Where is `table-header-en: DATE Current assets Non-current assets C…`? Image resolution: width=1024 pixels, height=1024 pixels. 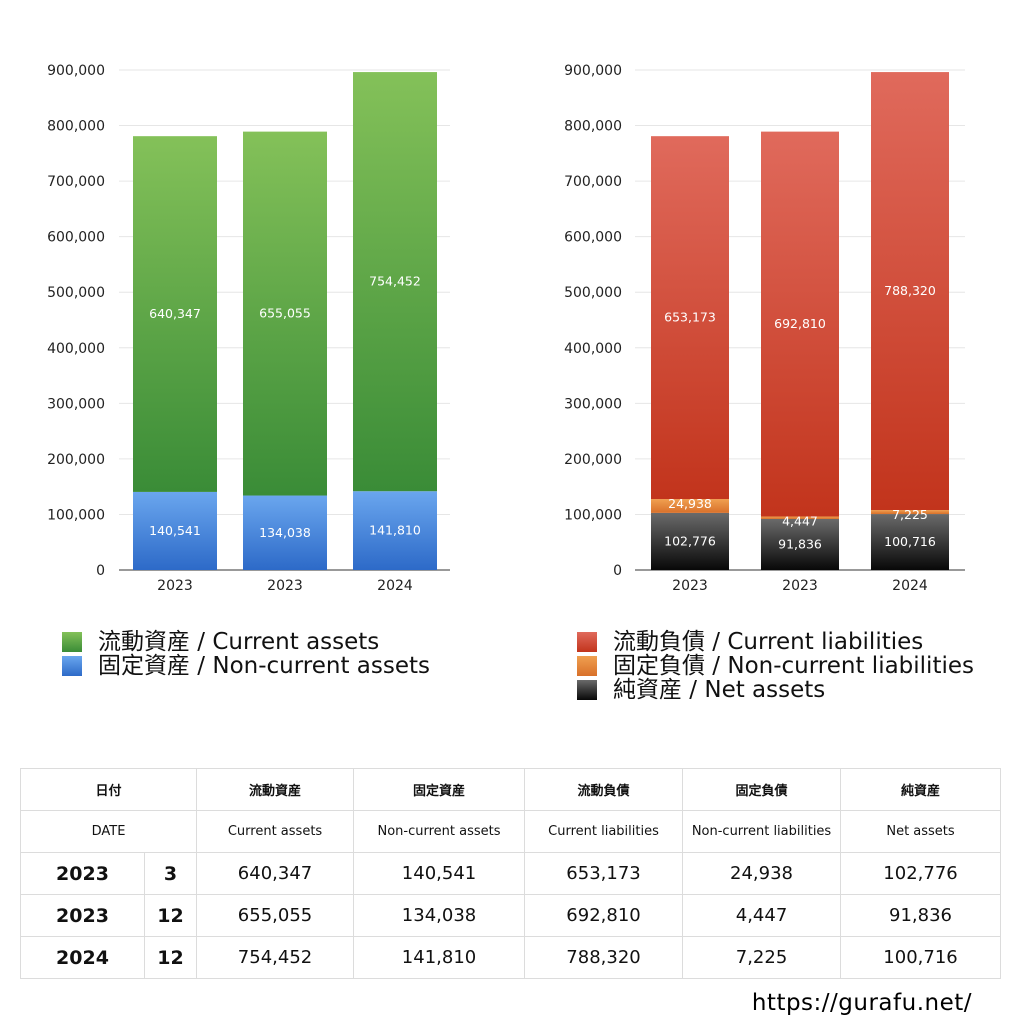
table-header-en: DATE Current assets Non-current assets C… is located at coordinates (510, 831).